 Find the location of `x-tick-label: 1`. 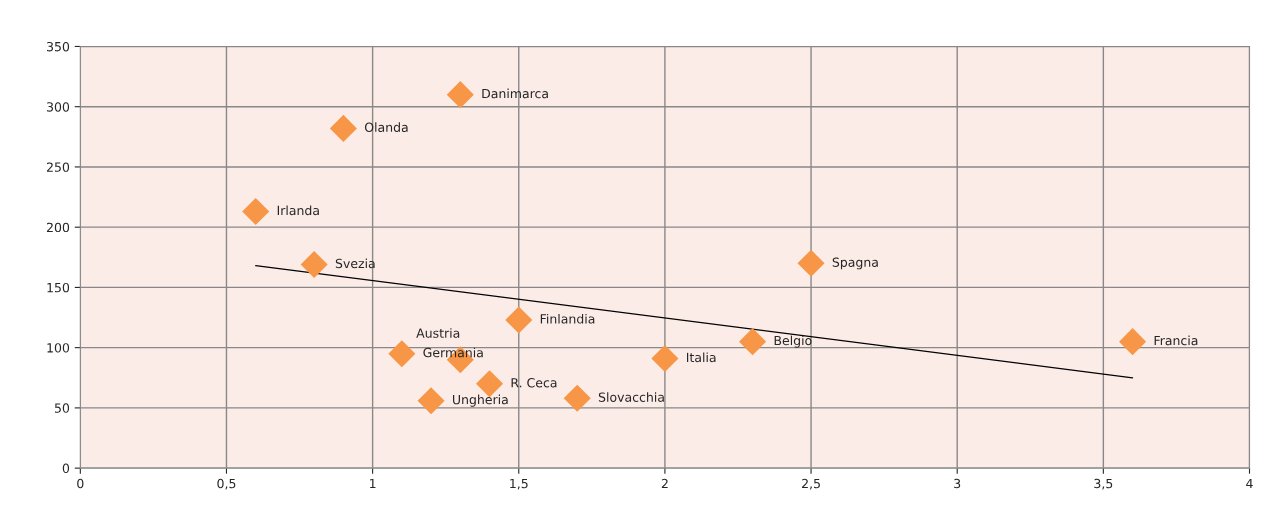

x-tick-label: 1 is located at coordinates (373, 483).